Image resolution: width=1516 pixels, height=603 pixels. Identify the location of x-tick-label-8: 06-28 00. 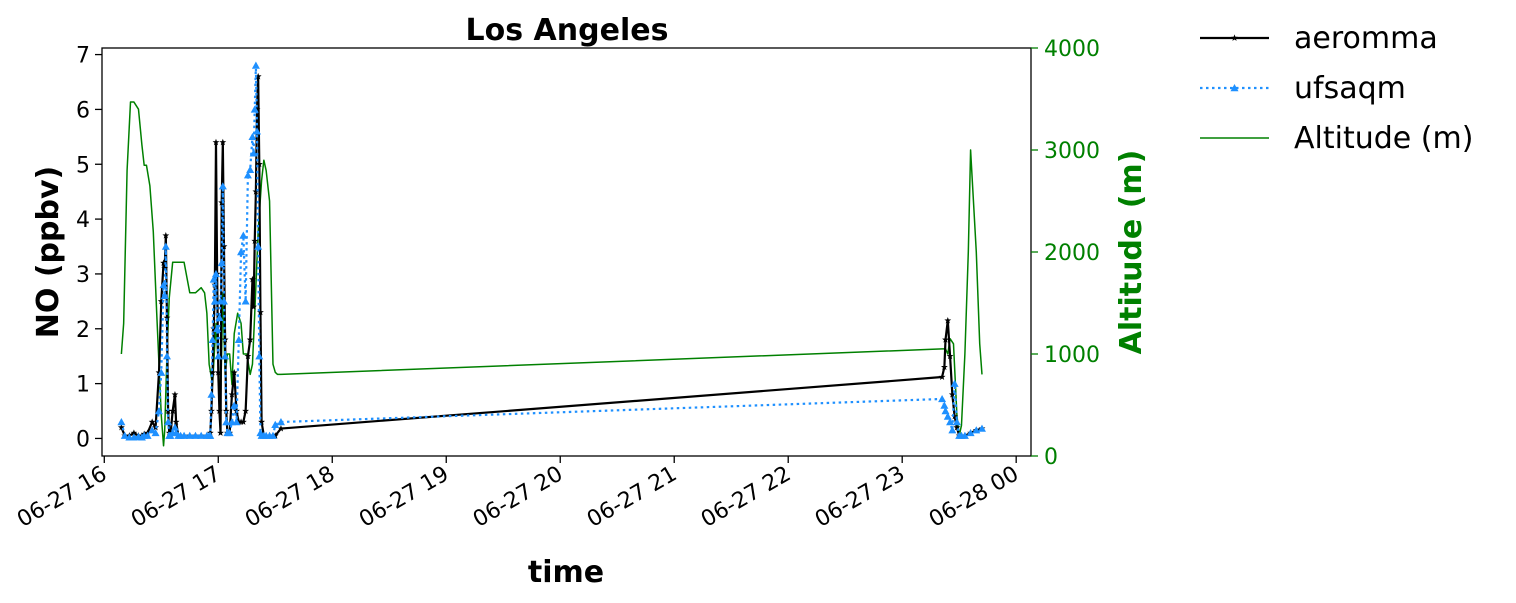
(974, 497).